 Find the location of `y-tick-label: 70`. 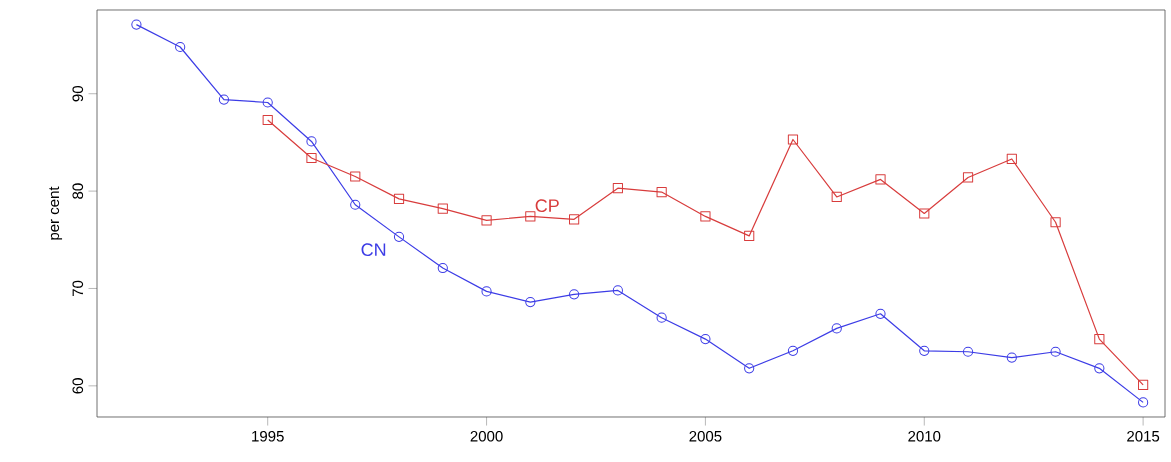

y-tick-label: 70 is located at coordinates (78, 288).